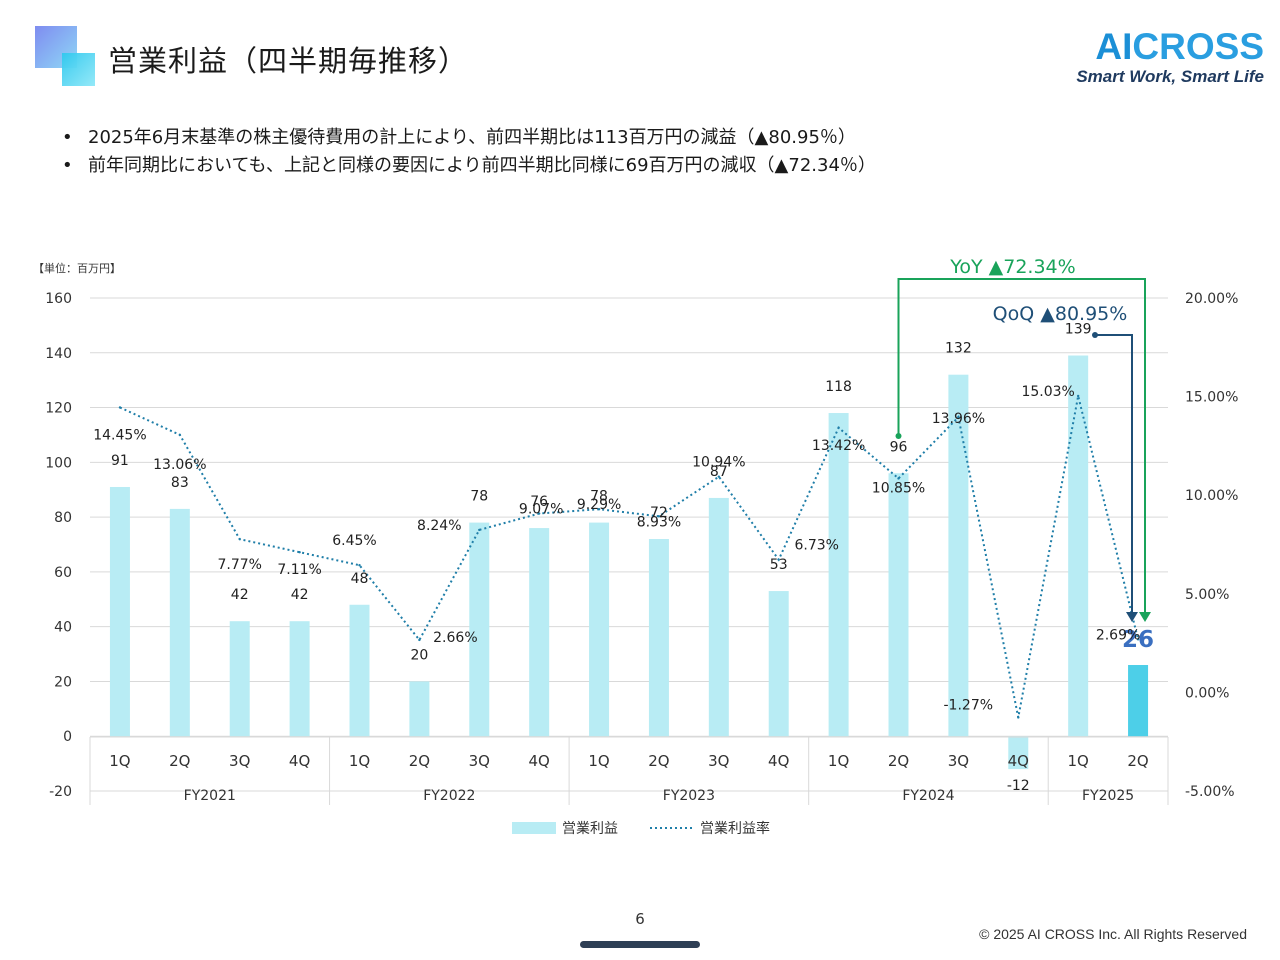 Image resolution: width=1280 pixels, height=960 pixels. Describe the element at coordinates (119, 435) in the screenshot. I see `margin-value-label: 14.45%` at that location.